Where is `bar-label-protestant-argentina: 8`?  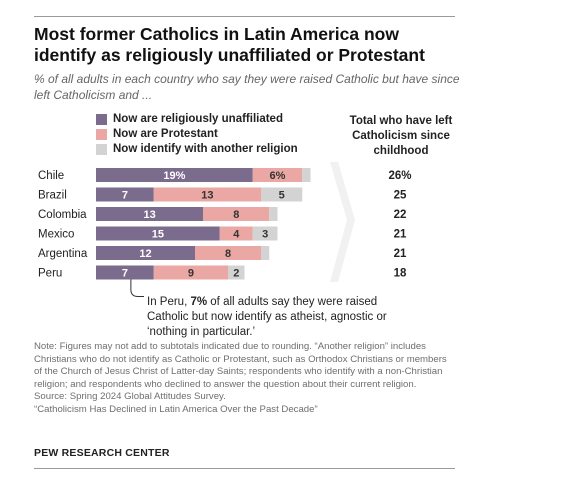
bar-label-protestant-argentina: 8 is located at coordinates (228, 254).